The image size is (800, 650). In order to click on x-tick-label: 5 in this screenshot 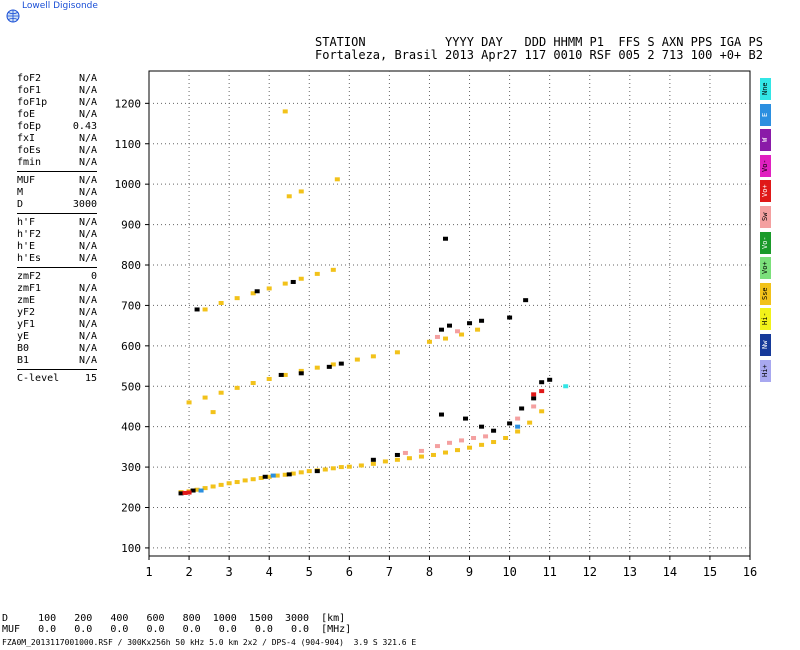, I will do `click(309, 572)`.